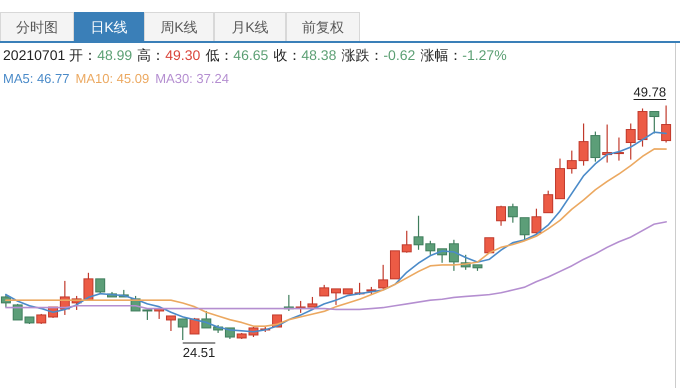 The width and height of the screenshot is (680, 388). What do you see at coordinates (151, 55) in the screenshot?
I see `text: 高：` at bounding box center [151, 55].